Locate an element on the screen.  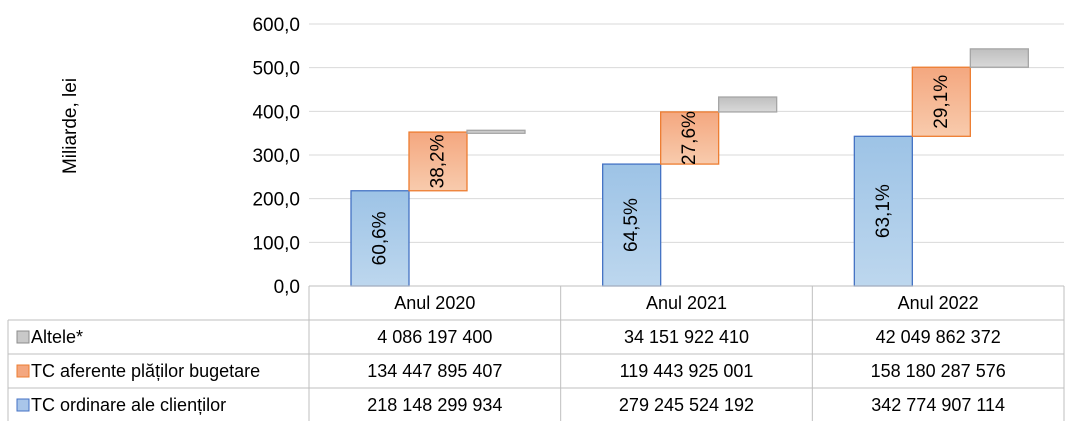
data-label: 64,5% is located at coordinates (631, 225).